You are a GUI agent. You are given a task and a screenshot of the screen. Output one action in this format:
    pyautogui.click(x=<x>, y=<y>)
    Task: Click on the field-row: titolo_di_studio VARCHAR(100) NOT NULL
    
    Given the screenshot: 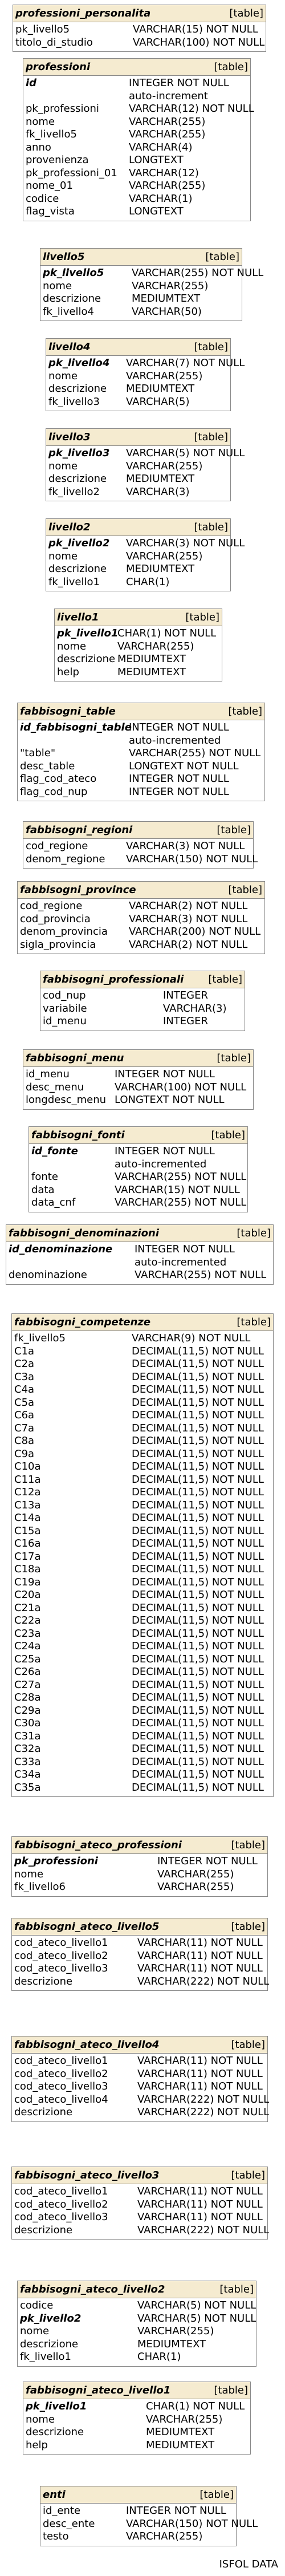 What is the action you would take?
    pyautogui.click(x=139, y=43)
    